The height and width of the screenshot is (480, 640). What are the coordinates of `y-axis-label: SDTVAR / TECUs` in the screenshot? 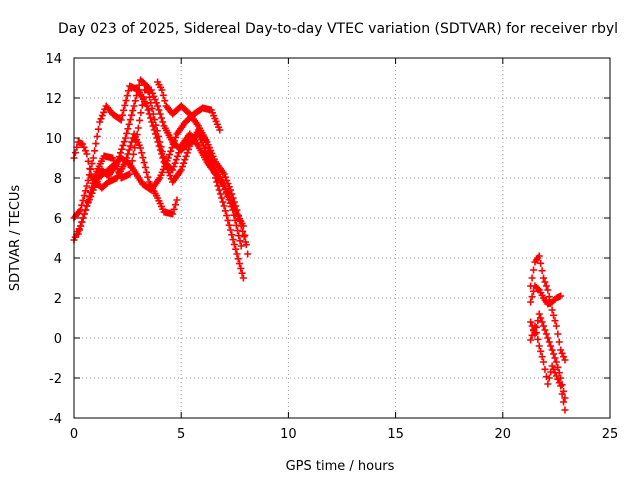 It's located at (15, 238).